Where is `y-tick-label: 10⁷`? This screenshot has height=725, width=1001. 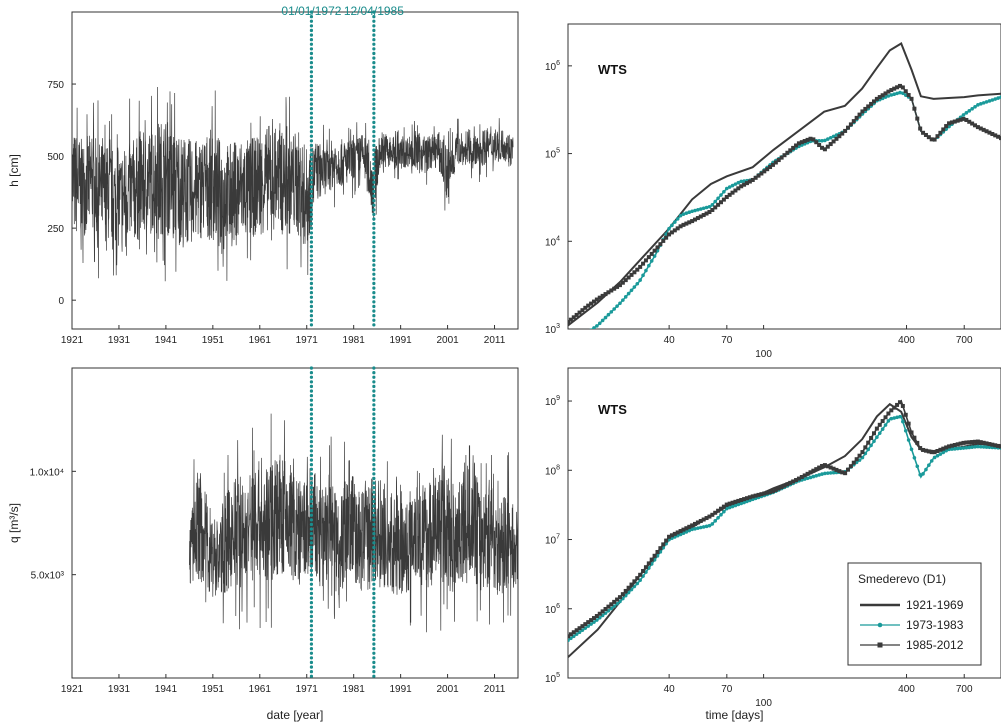
y-tick-label: 10⁷ is located at coordinates (552, 540).